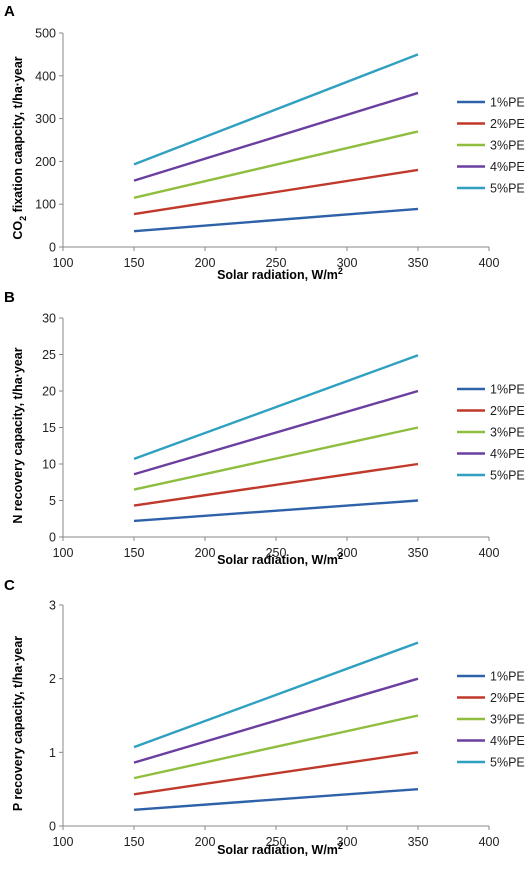 Image resolution: width=529 pixels, height=878 pixels. I want to click on y-tick-label: 2, so click(52, 679).